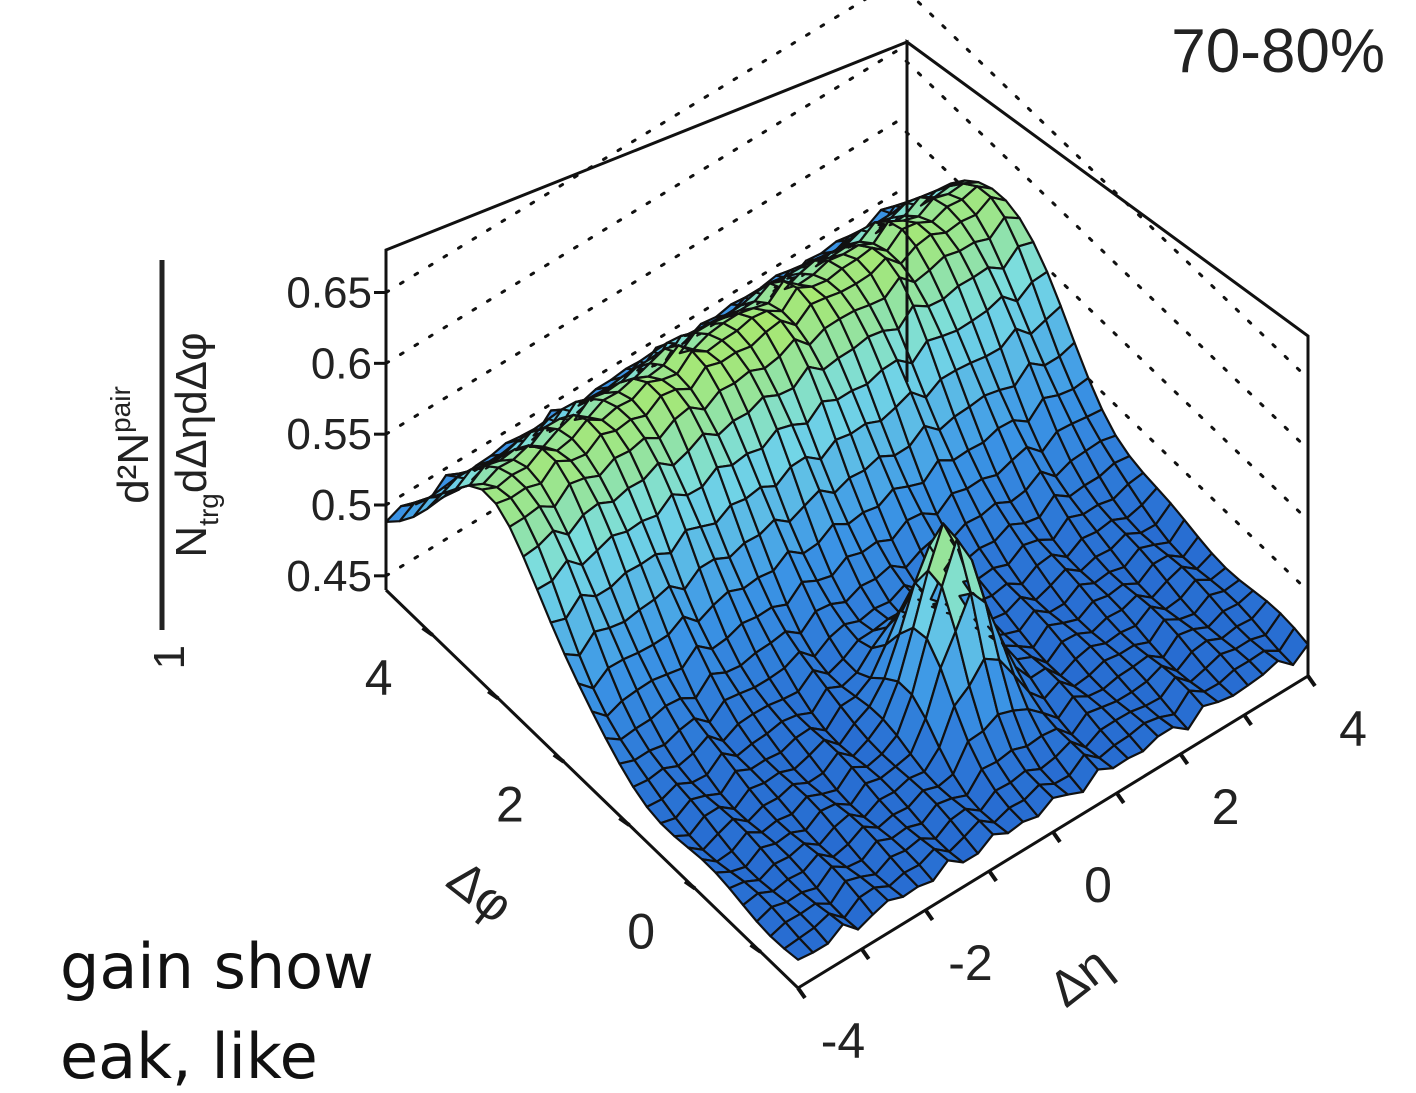 The image size is (1416, 1093). Describe the element at coordinates (217, 966) in the screenshot. I see `caption-line-1: gain show` at that location.